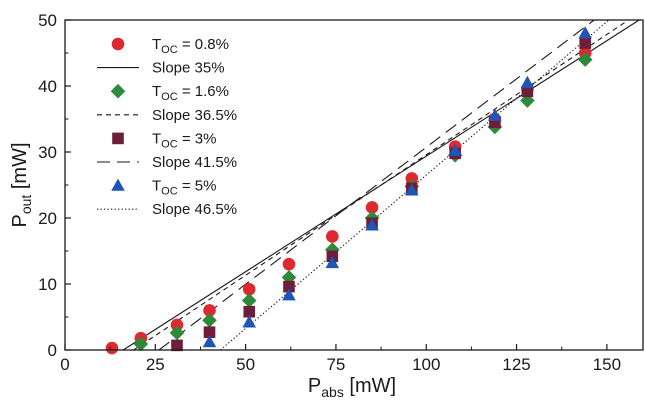 This screenshot has height=403, width=645. Describe the element at coordinates (155, 364) in the screenshot. I see `x-tick-label: 25` at that location.